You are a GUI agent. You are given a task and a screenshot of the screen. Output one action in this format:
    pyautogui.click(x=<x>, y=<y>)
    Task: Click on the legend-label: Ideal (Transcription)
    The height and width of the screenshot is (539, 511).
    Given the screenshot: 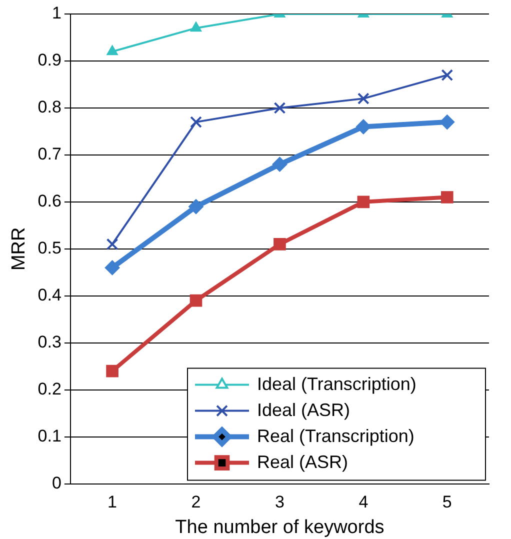 What is the action you would take?
    pyautogui.click(x=336, y=384)
    